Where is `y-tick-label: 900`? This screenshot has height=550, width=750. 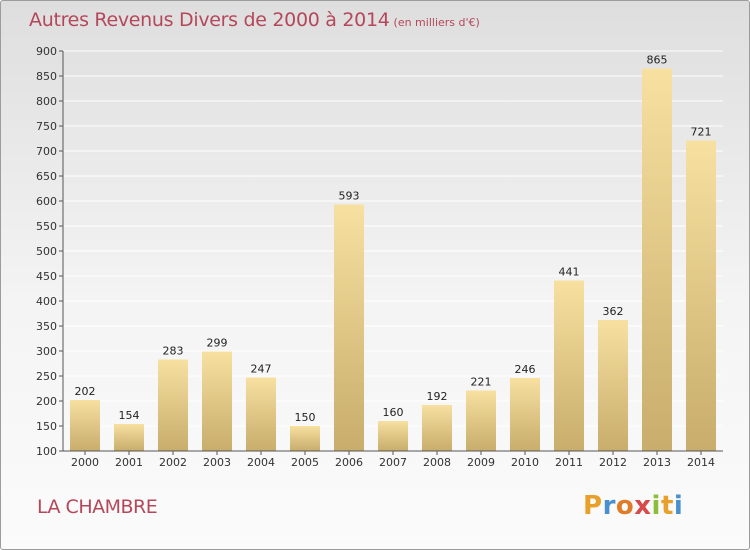 y-tick-label: 900 is located at coordinates (46, 51).